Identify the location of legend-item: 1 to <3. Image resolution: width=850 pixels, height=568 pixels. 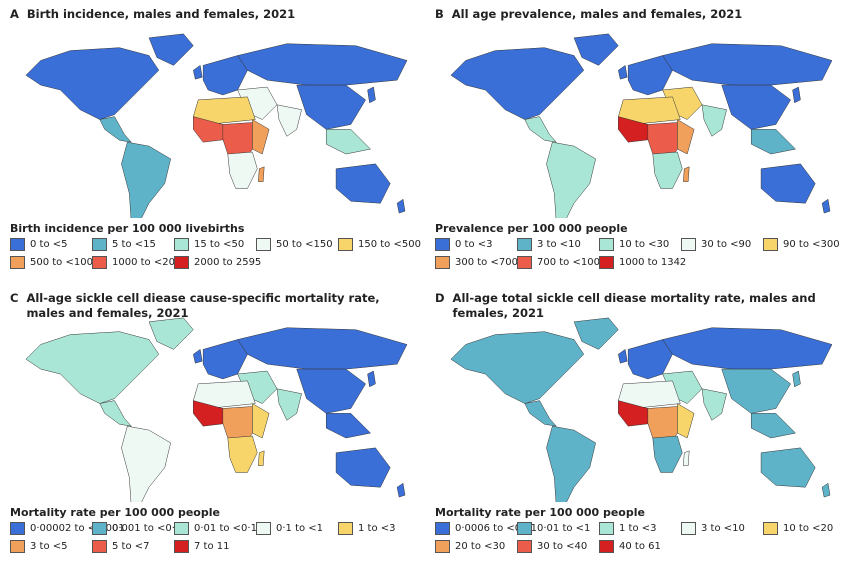
(379, 528).